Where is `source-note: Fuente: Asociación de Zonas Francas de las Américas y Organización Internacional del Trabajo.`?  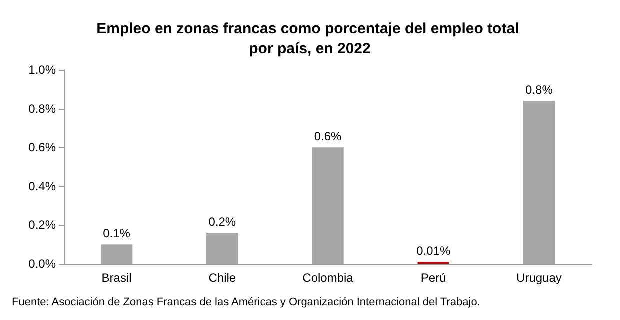 source-note: Fuente: Asociación de Zonas Francas de las Américas y Organización Internacional del Trabajo. is located at coordinates (246, 302).